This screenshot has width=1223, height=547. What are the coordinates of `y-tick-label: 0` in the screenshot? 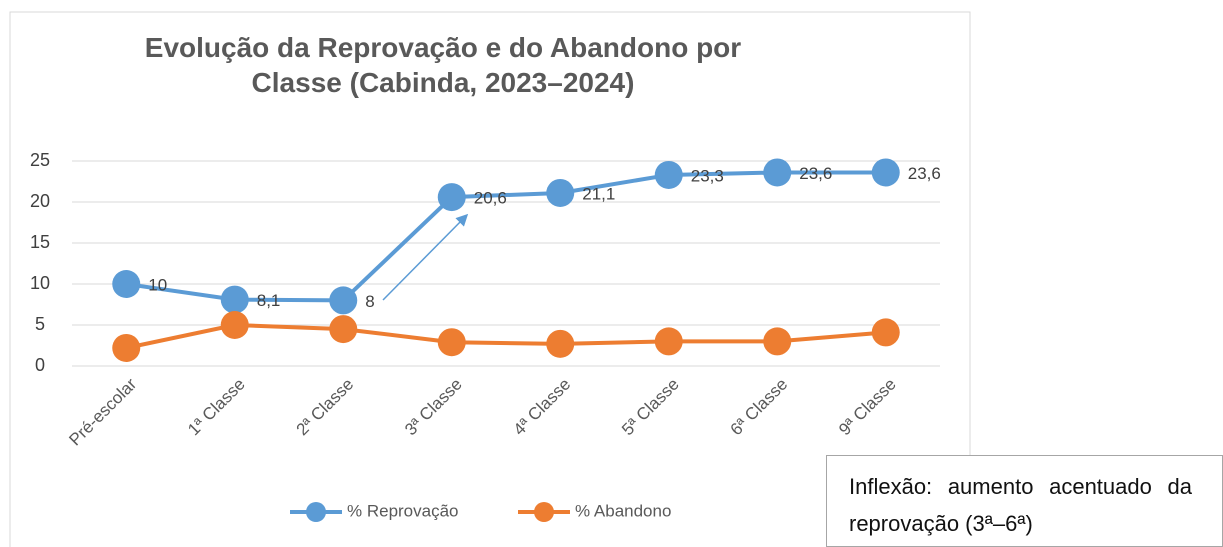 It's located at (40, 365).